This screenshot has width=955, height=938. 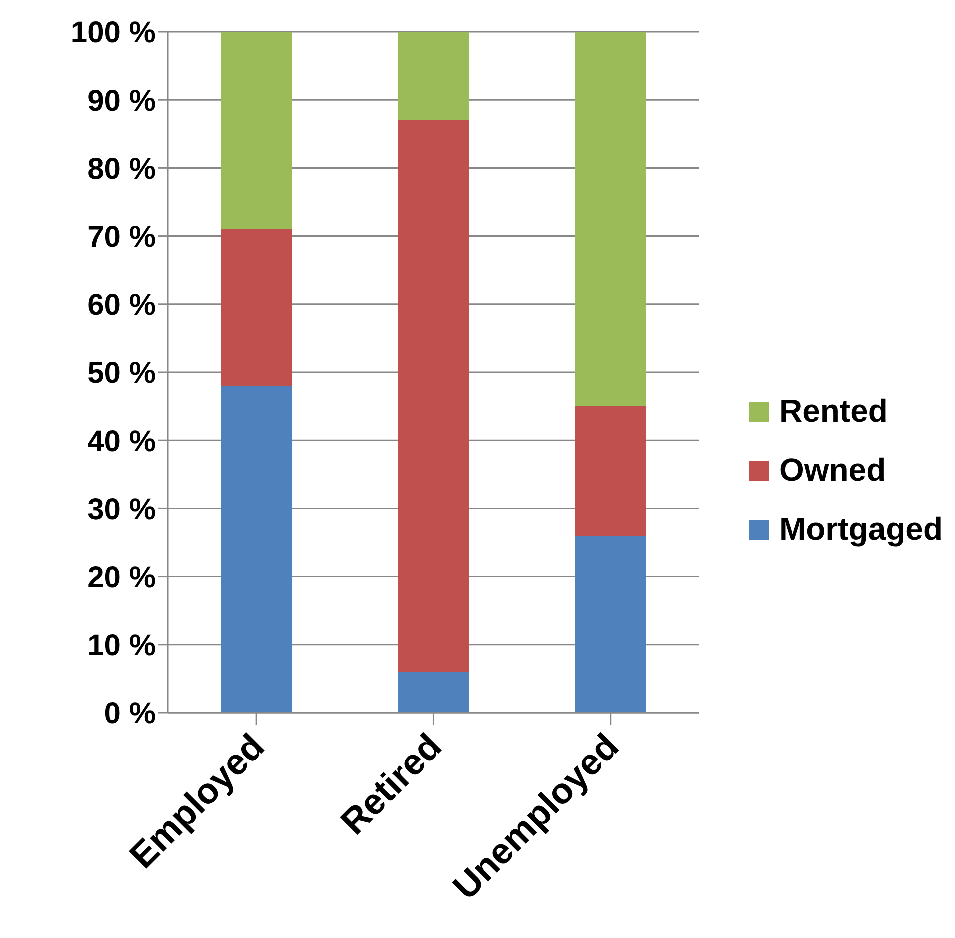 I want to click on legend-label: Rented, so click(x=833, y=411).